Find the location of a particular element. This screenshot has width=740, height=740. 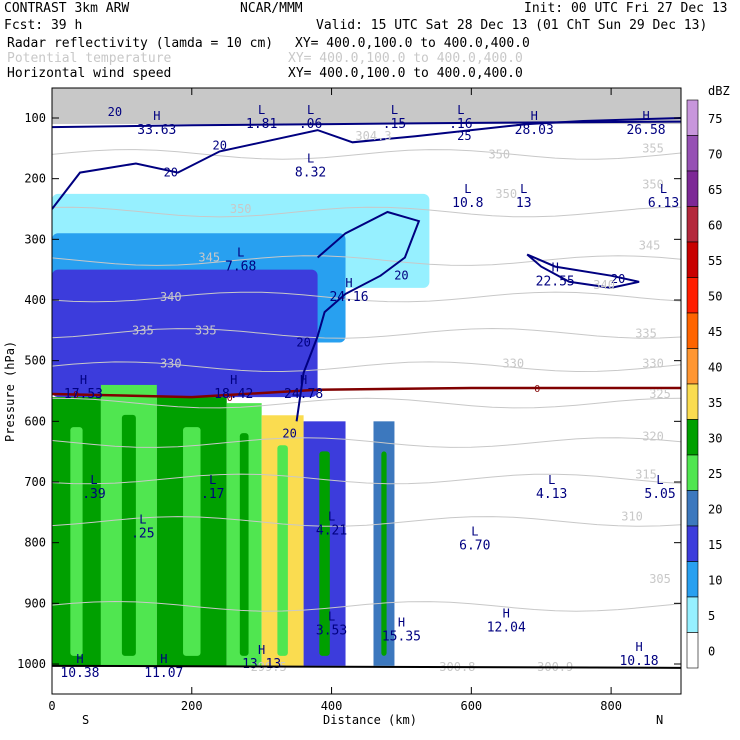

extremum-value: 7.68 is located at coordinates (240, 267).